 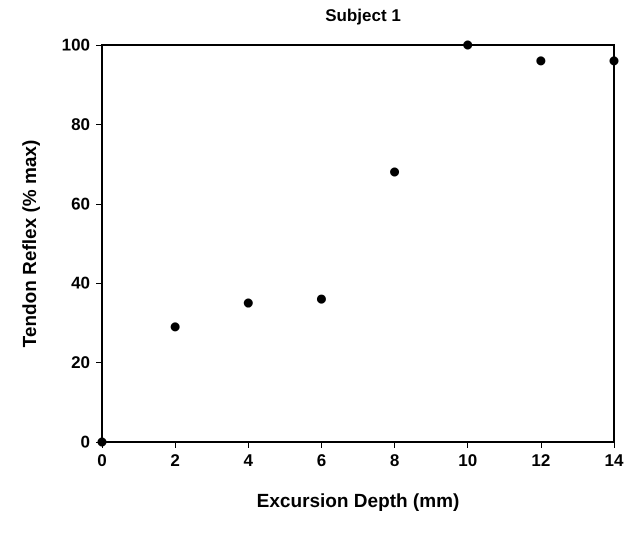 What do you see at coordinates (175, 460) in the screenshot?
I see `x-tick-label: 2` at bounding box center [175, 460].